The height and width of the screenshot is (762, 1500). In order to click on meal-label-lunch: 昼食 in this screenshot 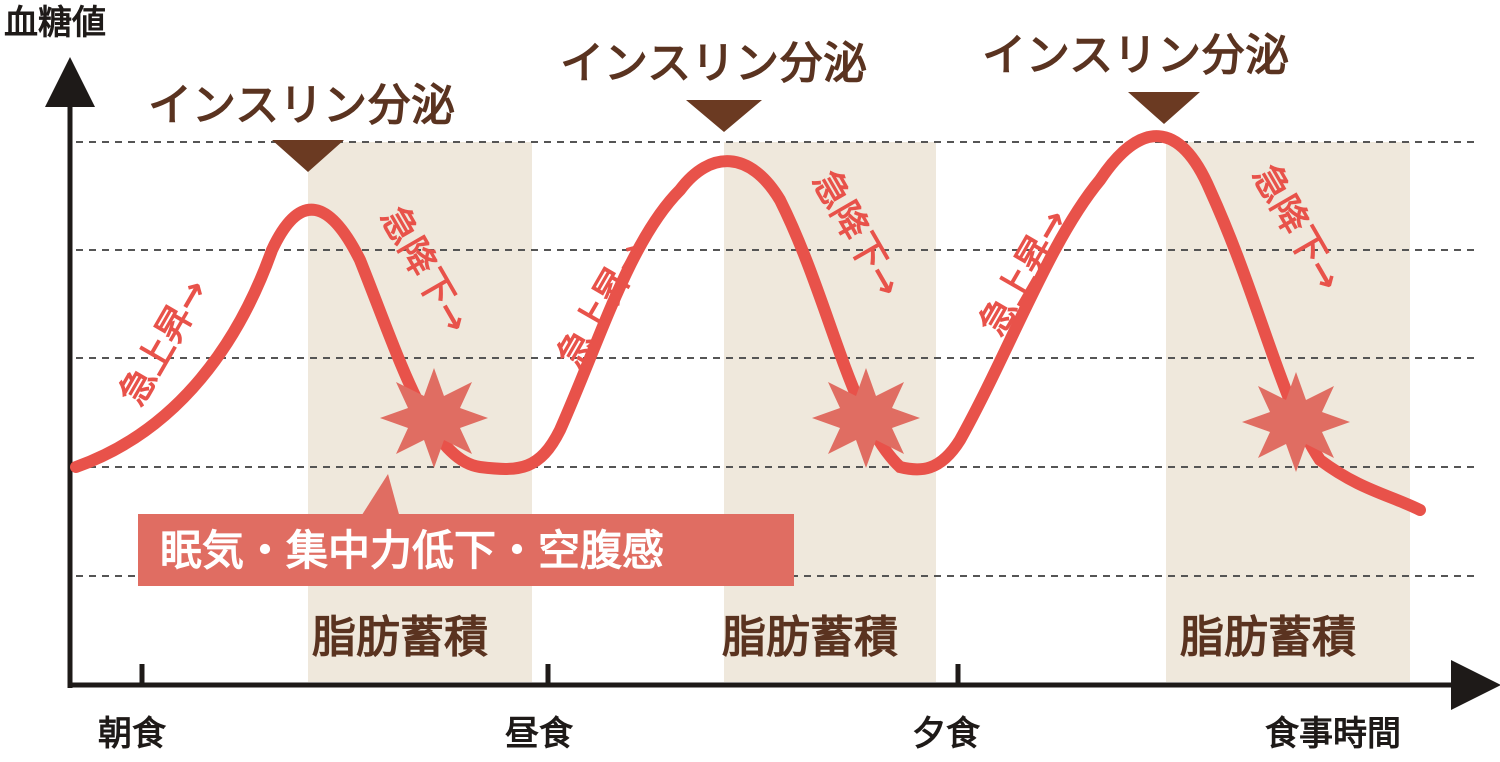, I will do `click(539, 734)`.